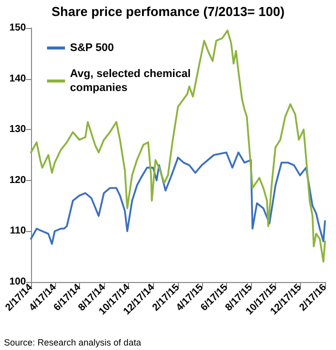 The image size is (336, 350). What do you see at coordinates (17, 130) in the screenshot?
I see `y-tick-label: 130` at bounding box center [17, 130].